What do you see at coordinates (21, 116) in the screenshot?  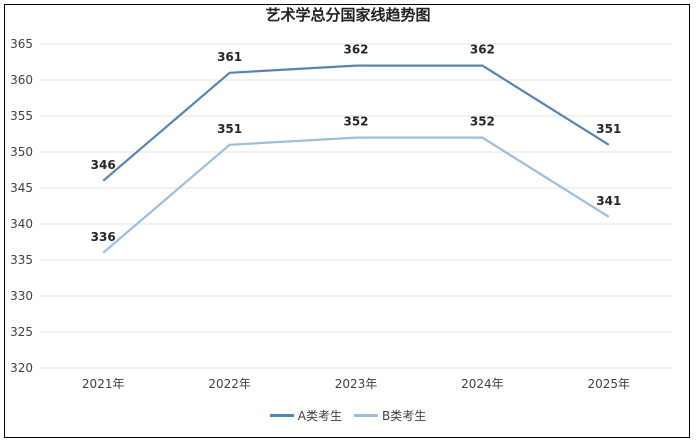 I see `y-tick-label-355: 355` at bounding box center [21, 116].